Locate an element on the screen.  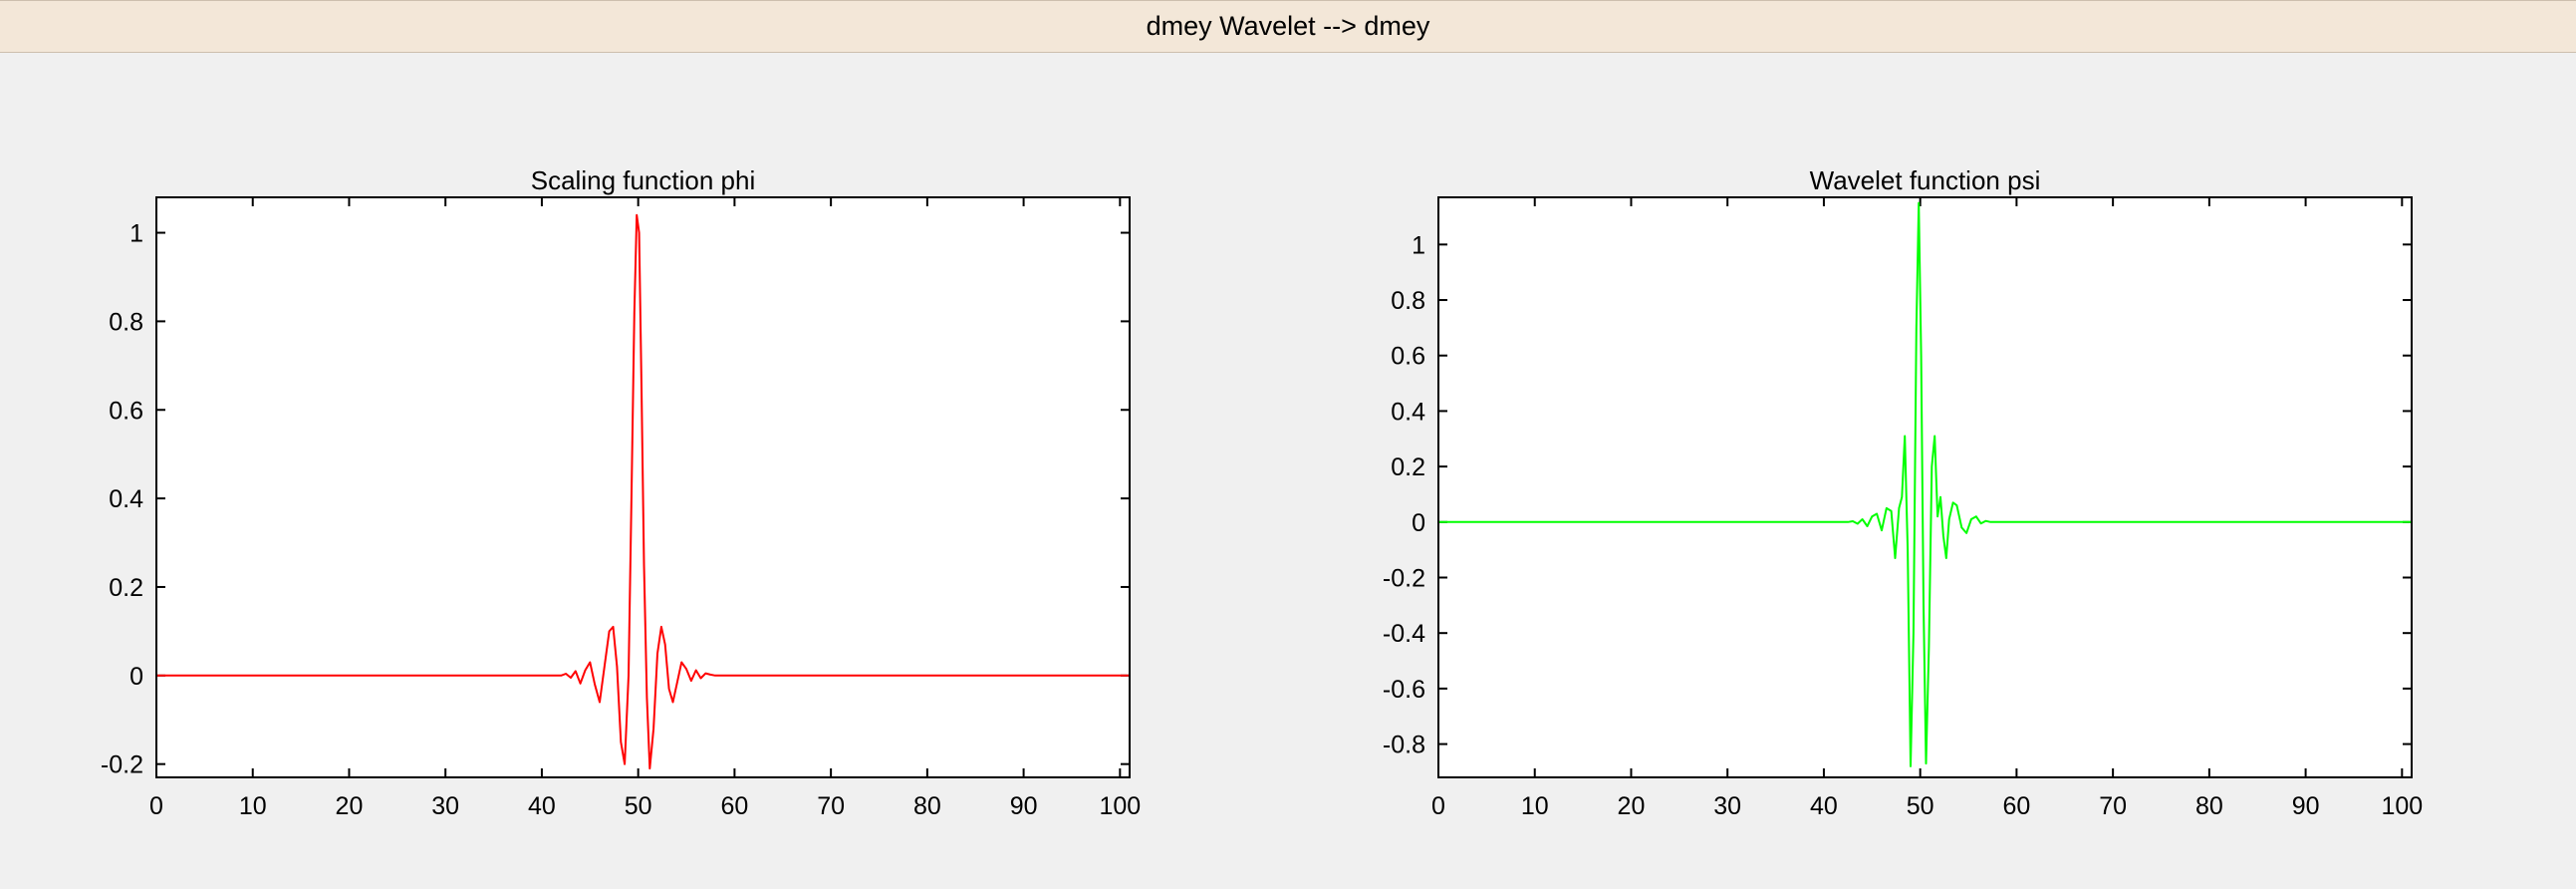
chart-0-ytick-label: 0.6 is located at coordinates (126, 411).